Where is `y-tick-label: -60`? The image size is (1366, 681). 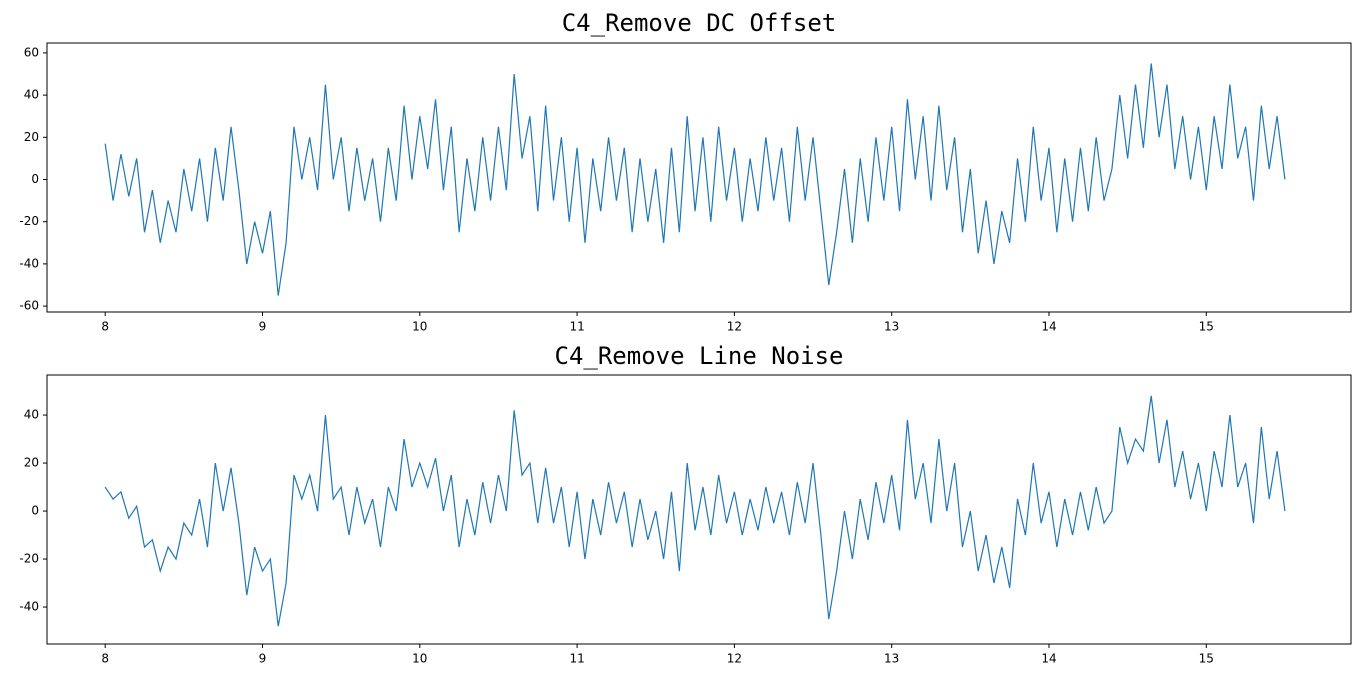 y-tick-label: -60 is located at coordinates (29, 306).